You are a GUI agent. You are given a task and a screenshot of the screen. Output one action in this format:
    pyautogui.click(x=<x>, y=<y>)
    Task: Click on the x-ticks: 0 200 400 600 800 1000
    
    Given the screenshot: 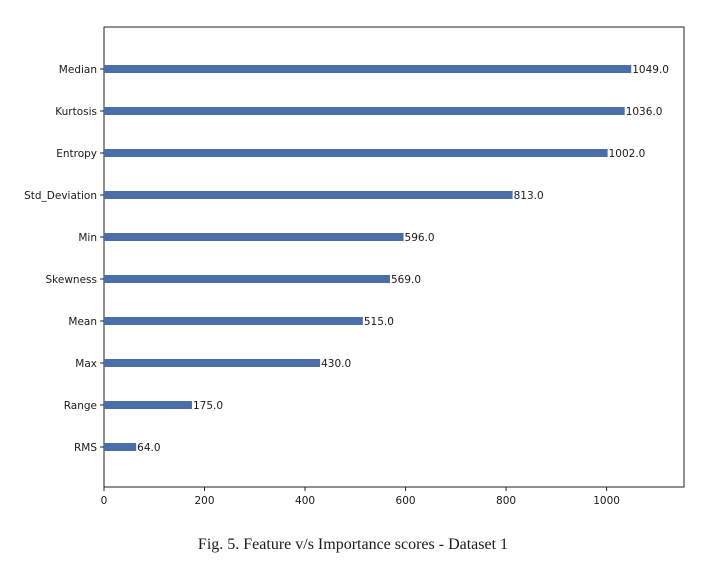 What is the action you would take?
    pyautogui.click(x=360, y=497)
    